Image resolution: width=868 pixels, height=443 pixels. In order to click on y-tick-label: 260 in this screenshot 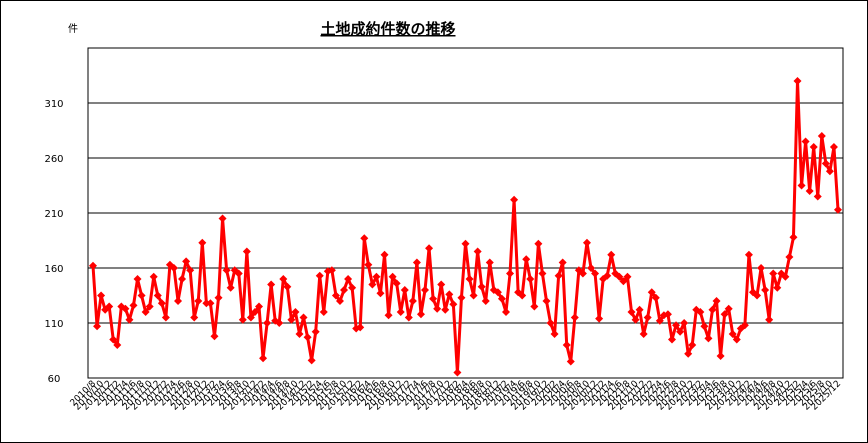, I will do `click(53, 159)`.